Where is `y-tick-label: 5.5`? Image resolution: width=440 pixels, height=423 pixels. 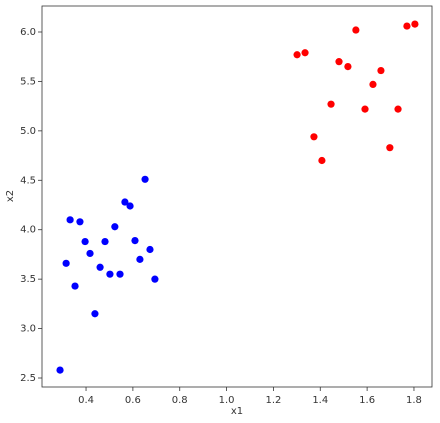 y-tick-label: 5.5 is located at coordinates (28, 81).